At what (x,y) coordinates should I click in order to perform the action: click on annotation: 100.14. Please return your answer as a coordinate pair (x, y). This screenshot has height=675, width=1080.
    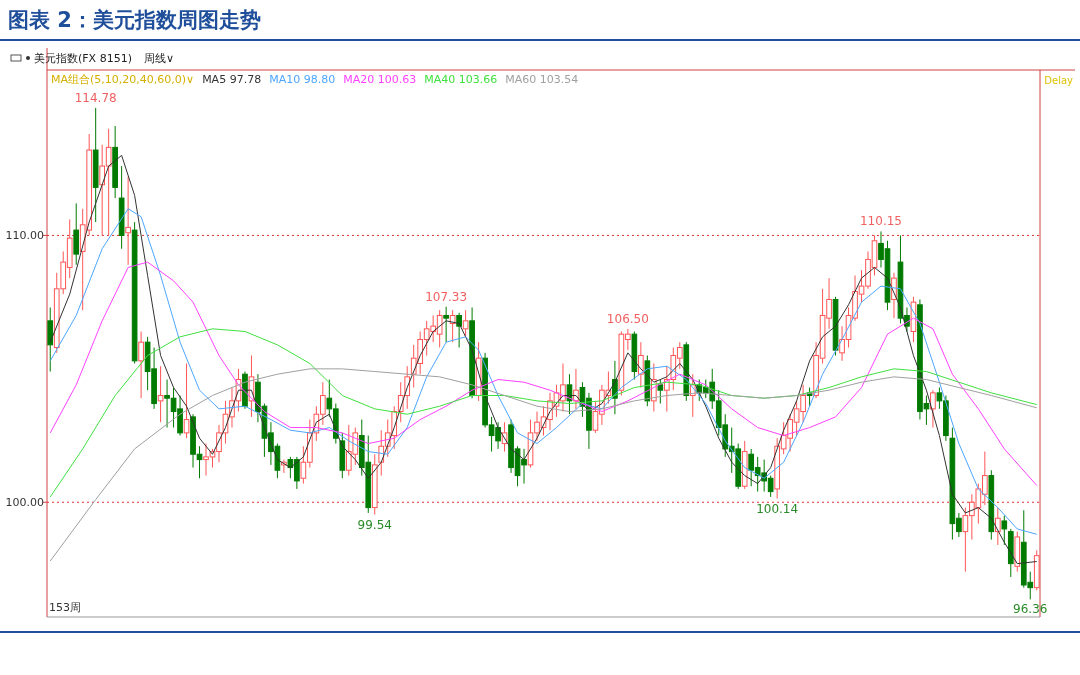
    Looking at the image, I should click on (777, 508).